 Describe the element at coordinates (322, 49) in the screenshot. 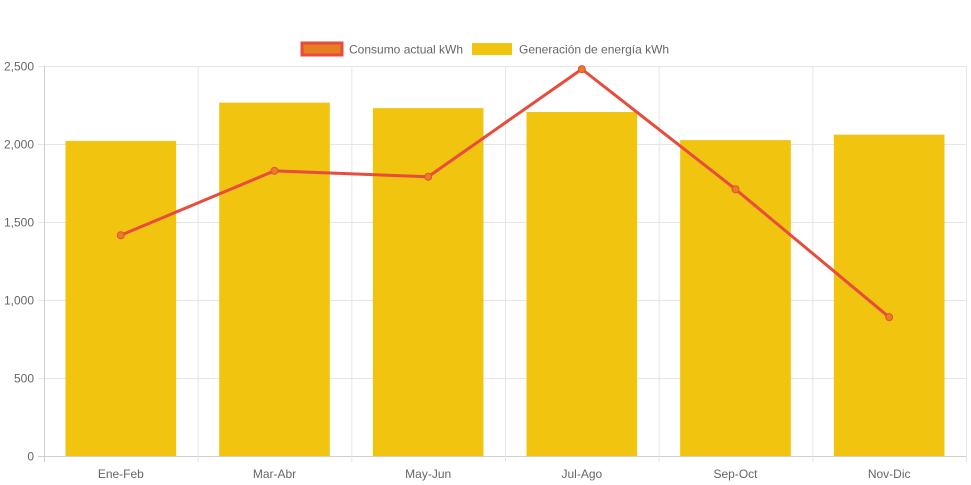

I see `legend-swatch-consumo` at that location.